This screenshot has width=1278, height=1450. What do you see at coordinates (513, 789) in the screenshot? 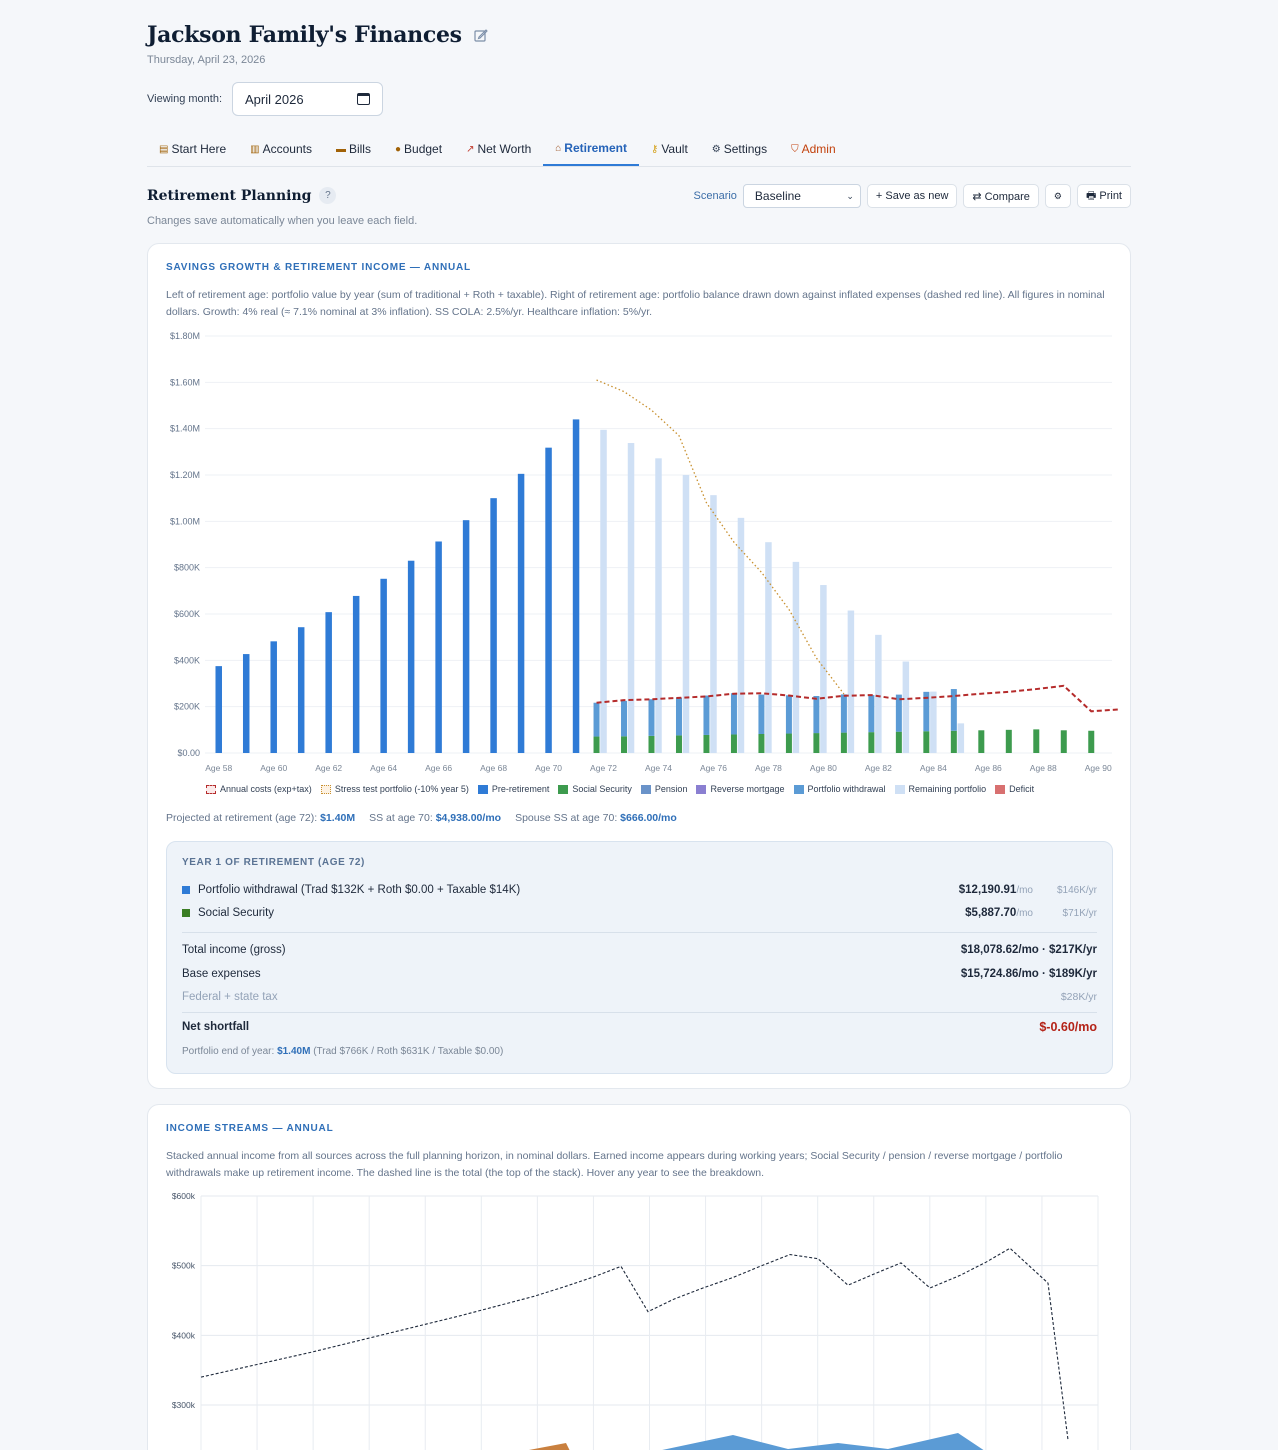
I see `legend-pre-retirement: Pre-retirement` at bounding box center [513, 789].